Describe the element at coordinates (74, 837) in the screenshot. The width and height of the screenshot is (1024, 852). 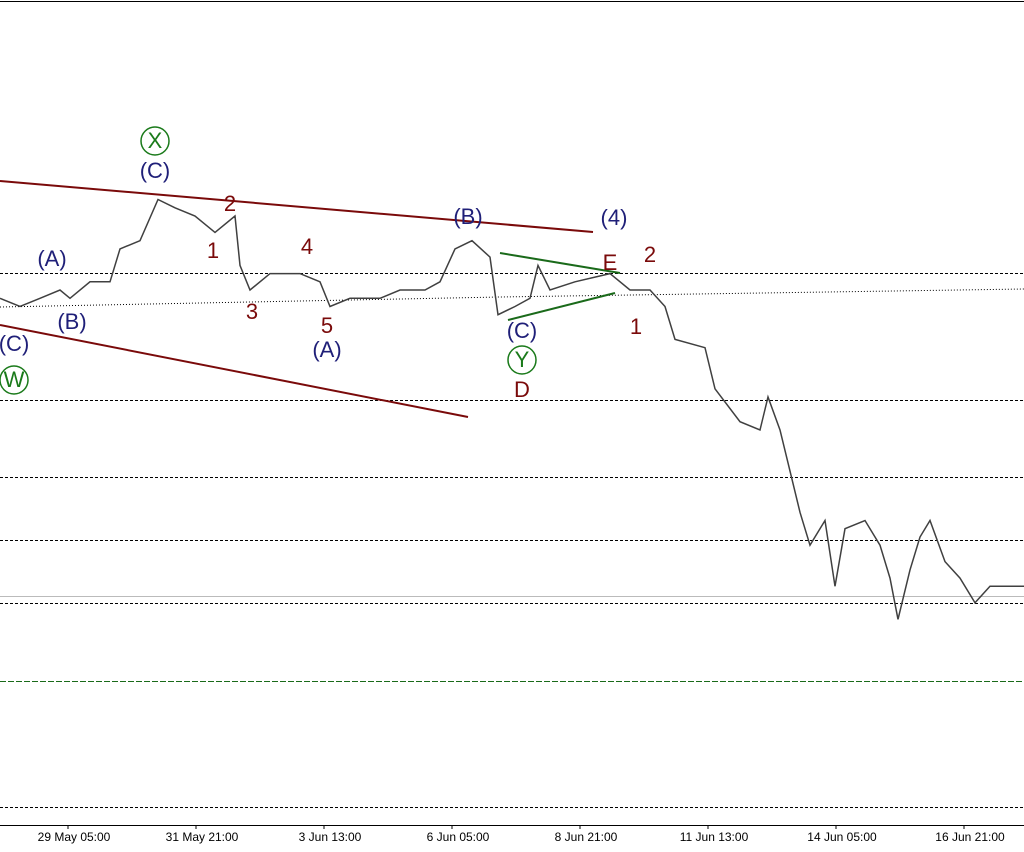
I see `x-tick-label: 29 May 05:00` at that location.